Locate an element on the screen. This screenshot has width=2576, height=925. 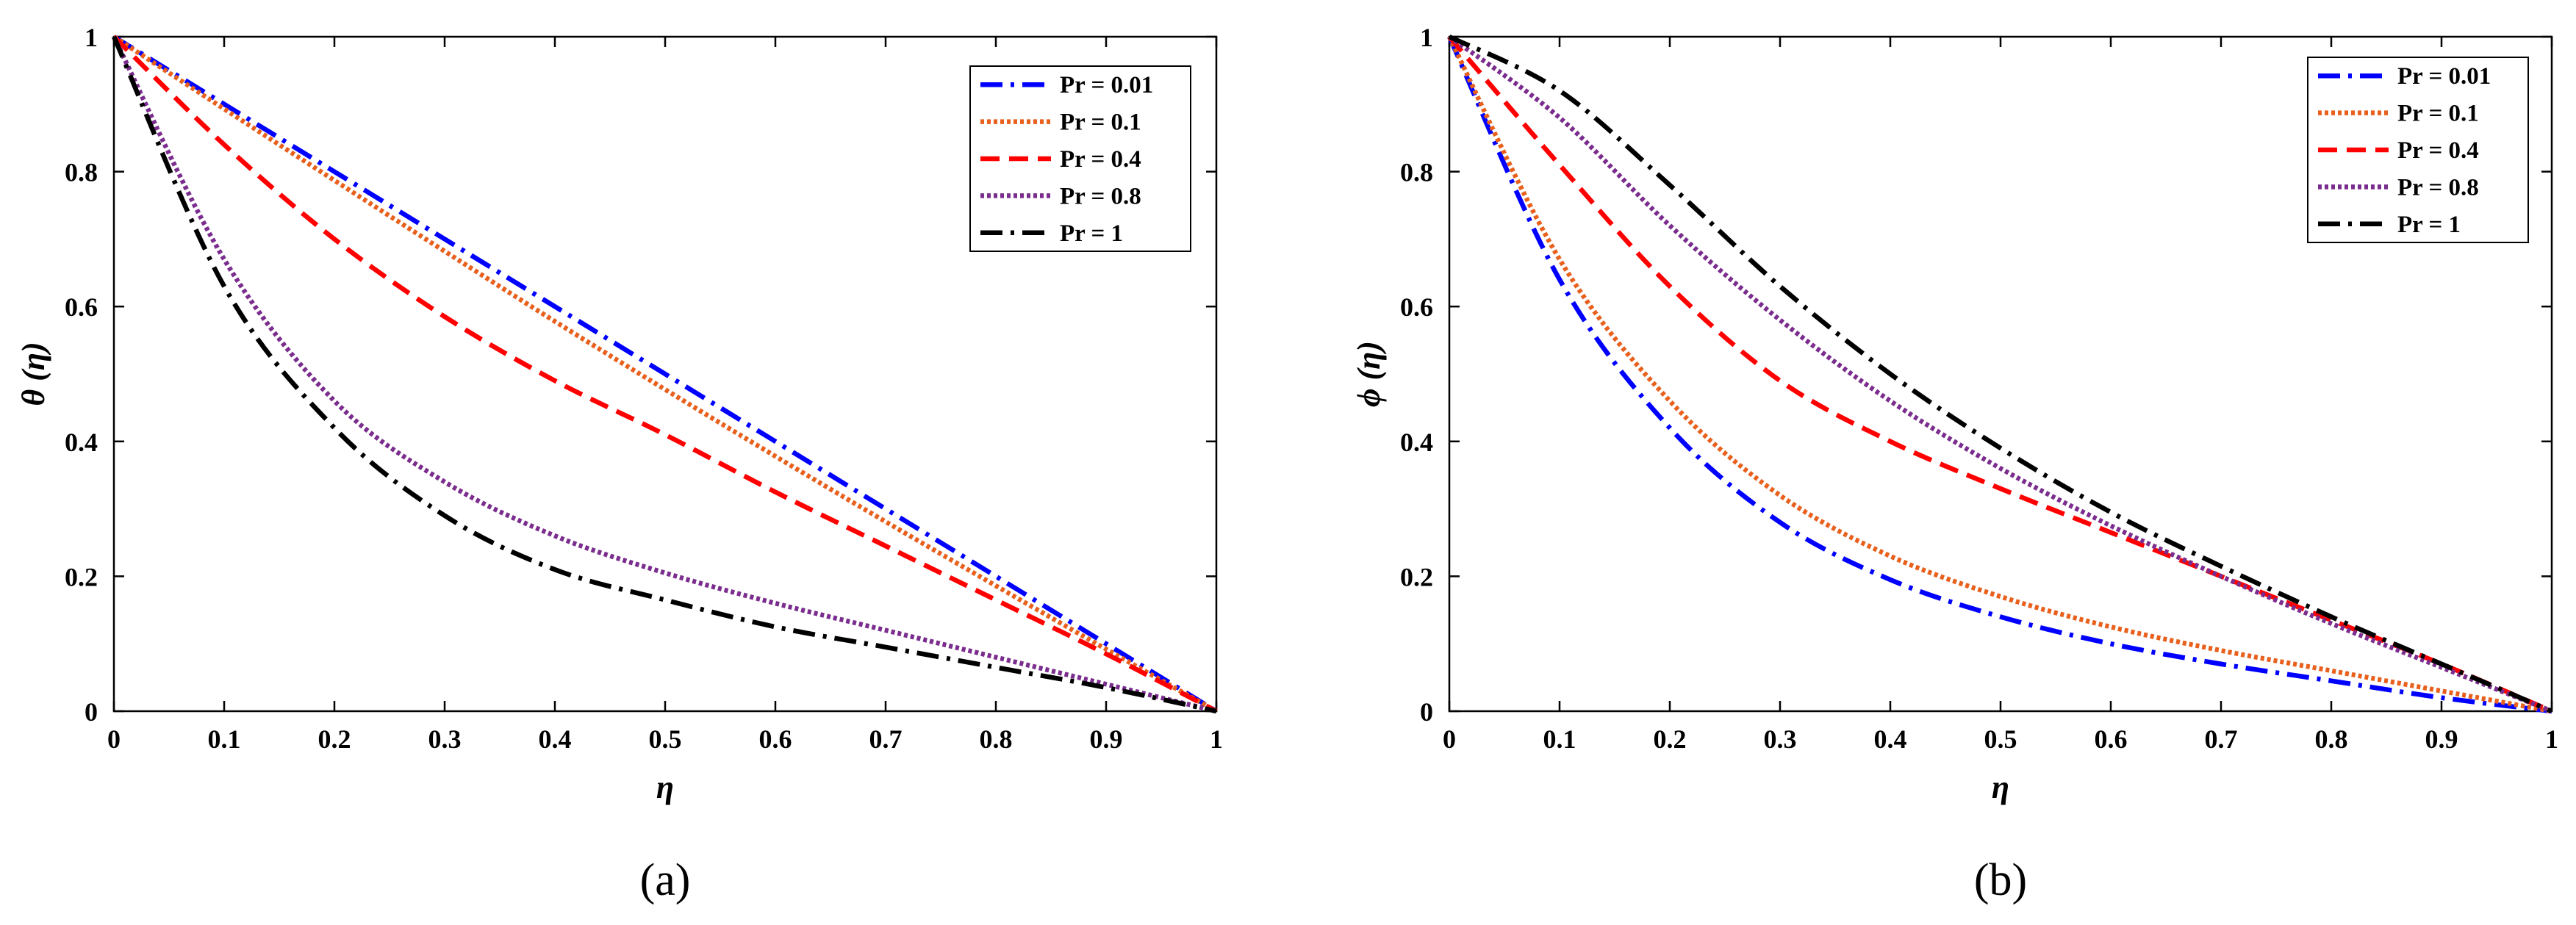
panel-label: (a) is located at coordinates (665, 880).